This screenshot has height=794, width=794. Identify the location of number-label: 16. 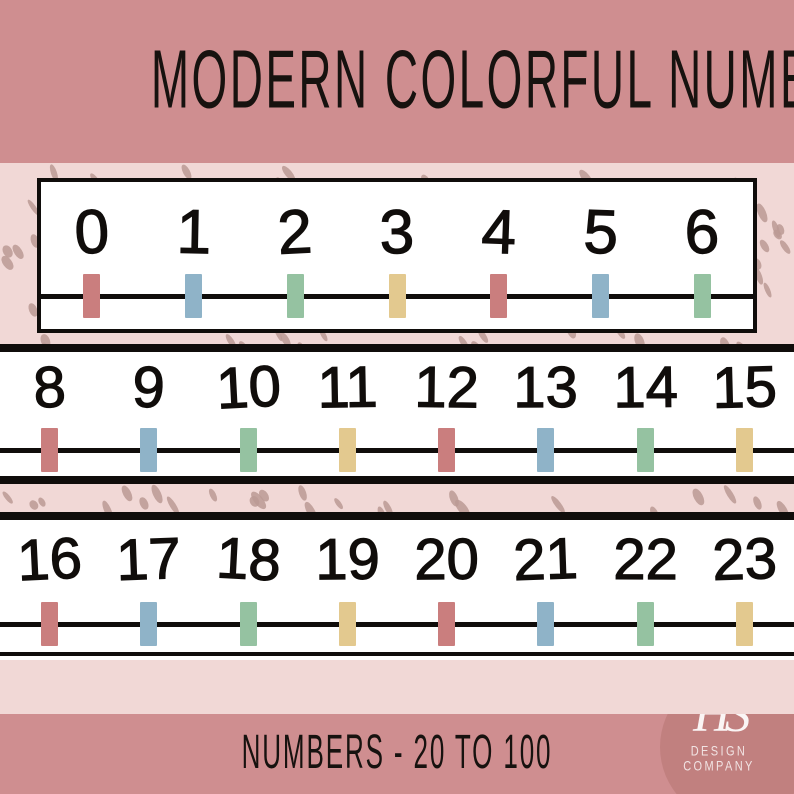
(49, 559).